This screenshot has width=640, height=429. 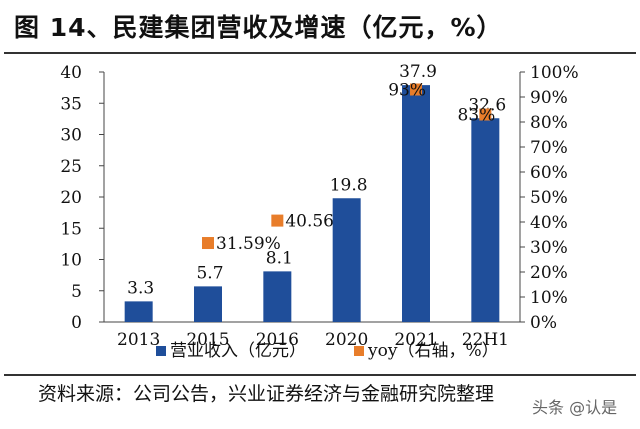 What do you see at coordinates (549, 273) in the screenshot?
I see `right-tick-label: 20%` at bounding box center [549, 273].